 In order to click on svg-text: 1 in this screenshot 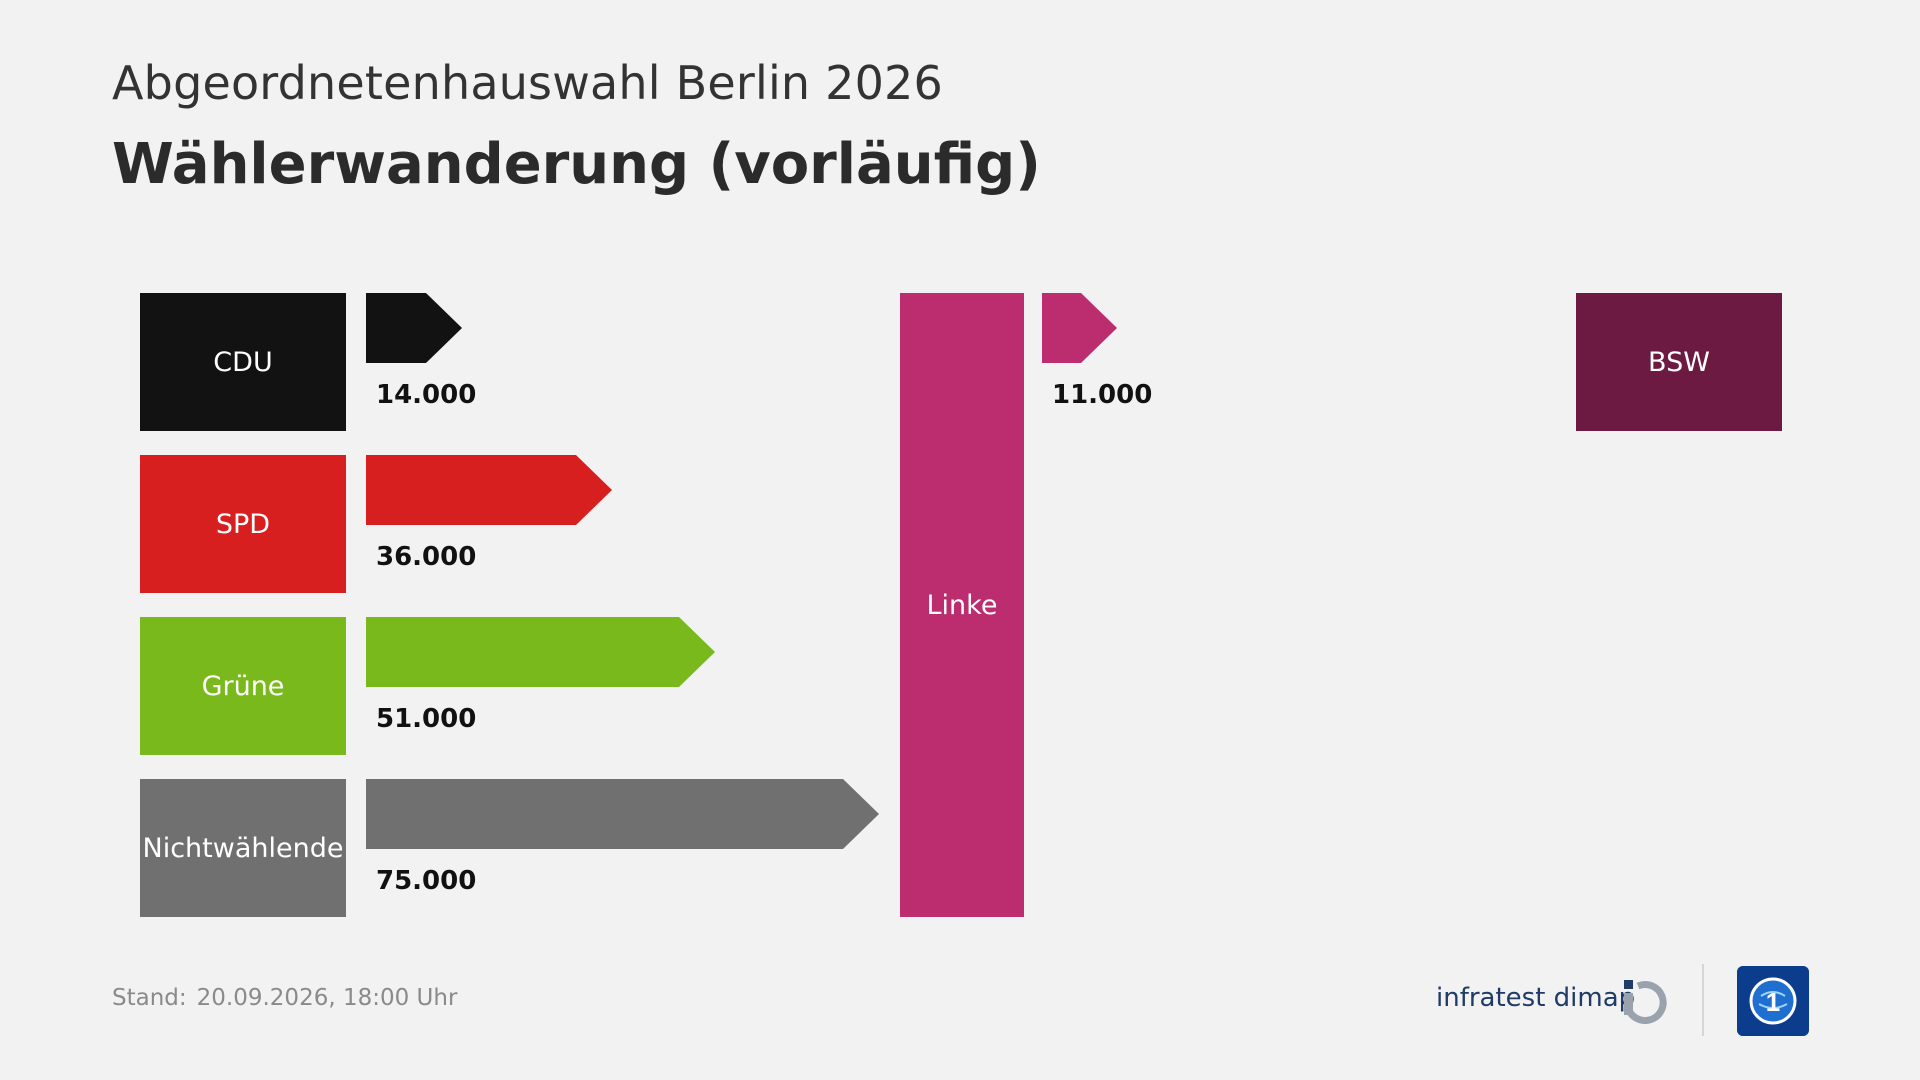, I will do `click(1773, 1002)`.